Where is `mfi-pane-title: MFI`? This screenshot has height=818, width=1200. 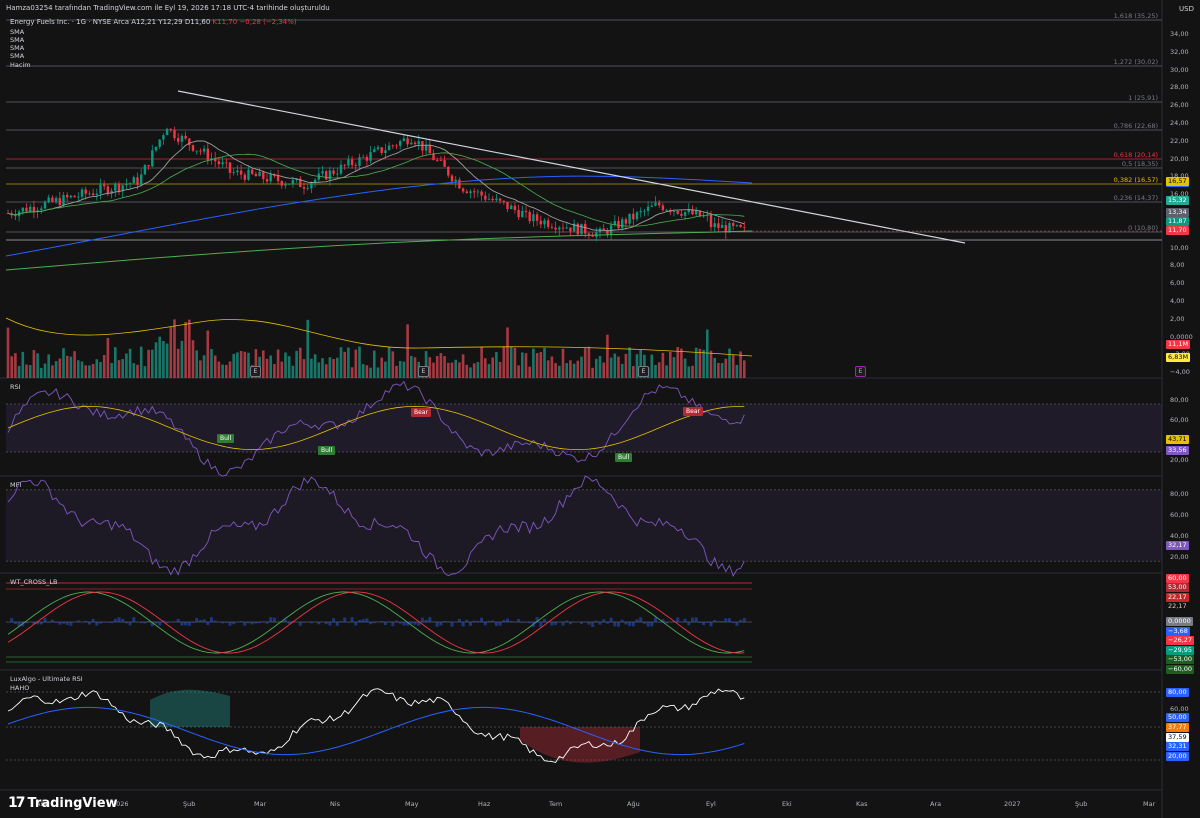
mfi-pane-title: MFI is located at coordinates (16, 485).